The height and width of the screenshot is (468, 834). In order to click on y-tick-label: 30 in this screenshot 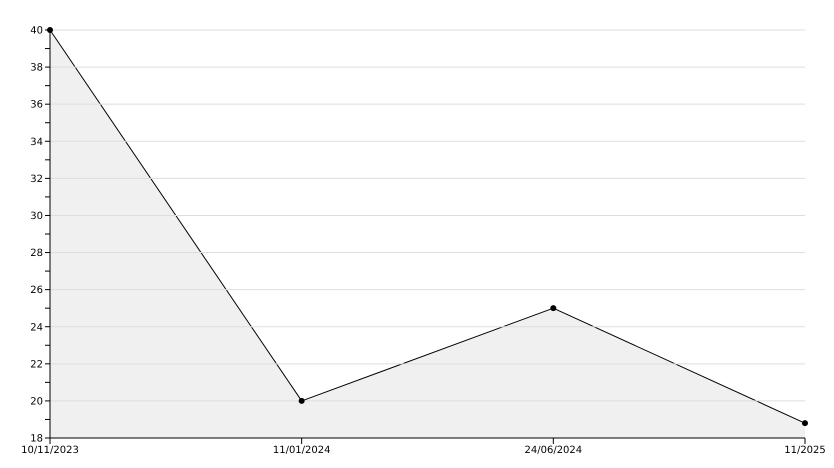, I will do `click(36, 216)`.